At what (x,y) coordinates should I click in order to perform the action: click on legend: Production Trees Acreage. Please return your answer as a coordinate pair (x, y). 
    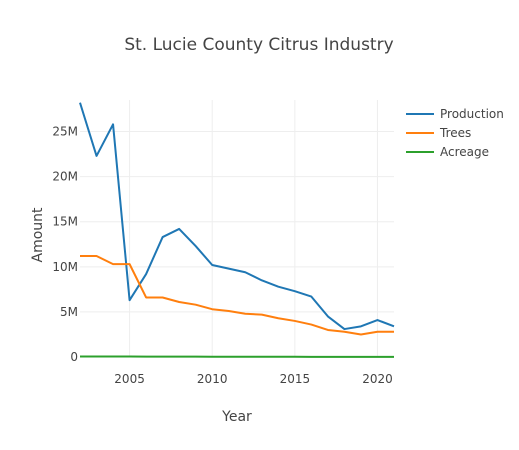
    Looking at the image, I should click on (455, 133).